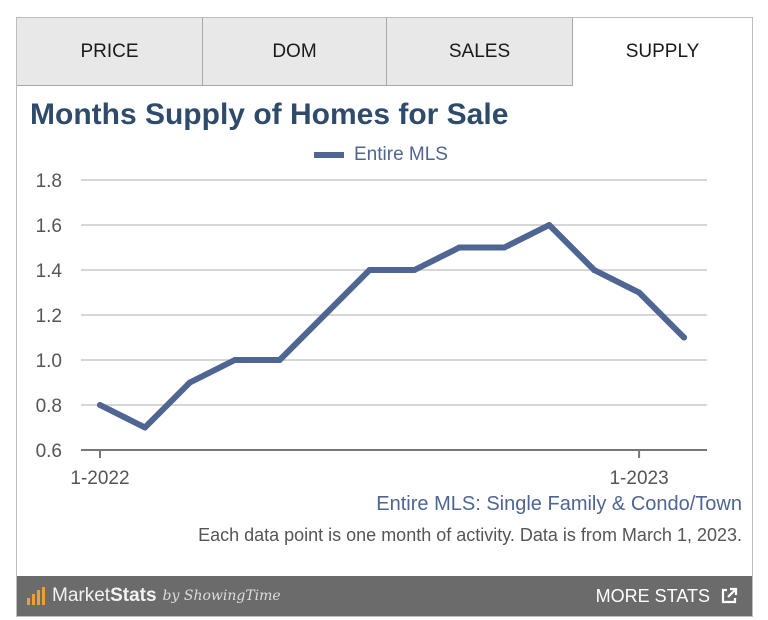  I want to click on y-tick-label: 1.4, so click(49, 271).